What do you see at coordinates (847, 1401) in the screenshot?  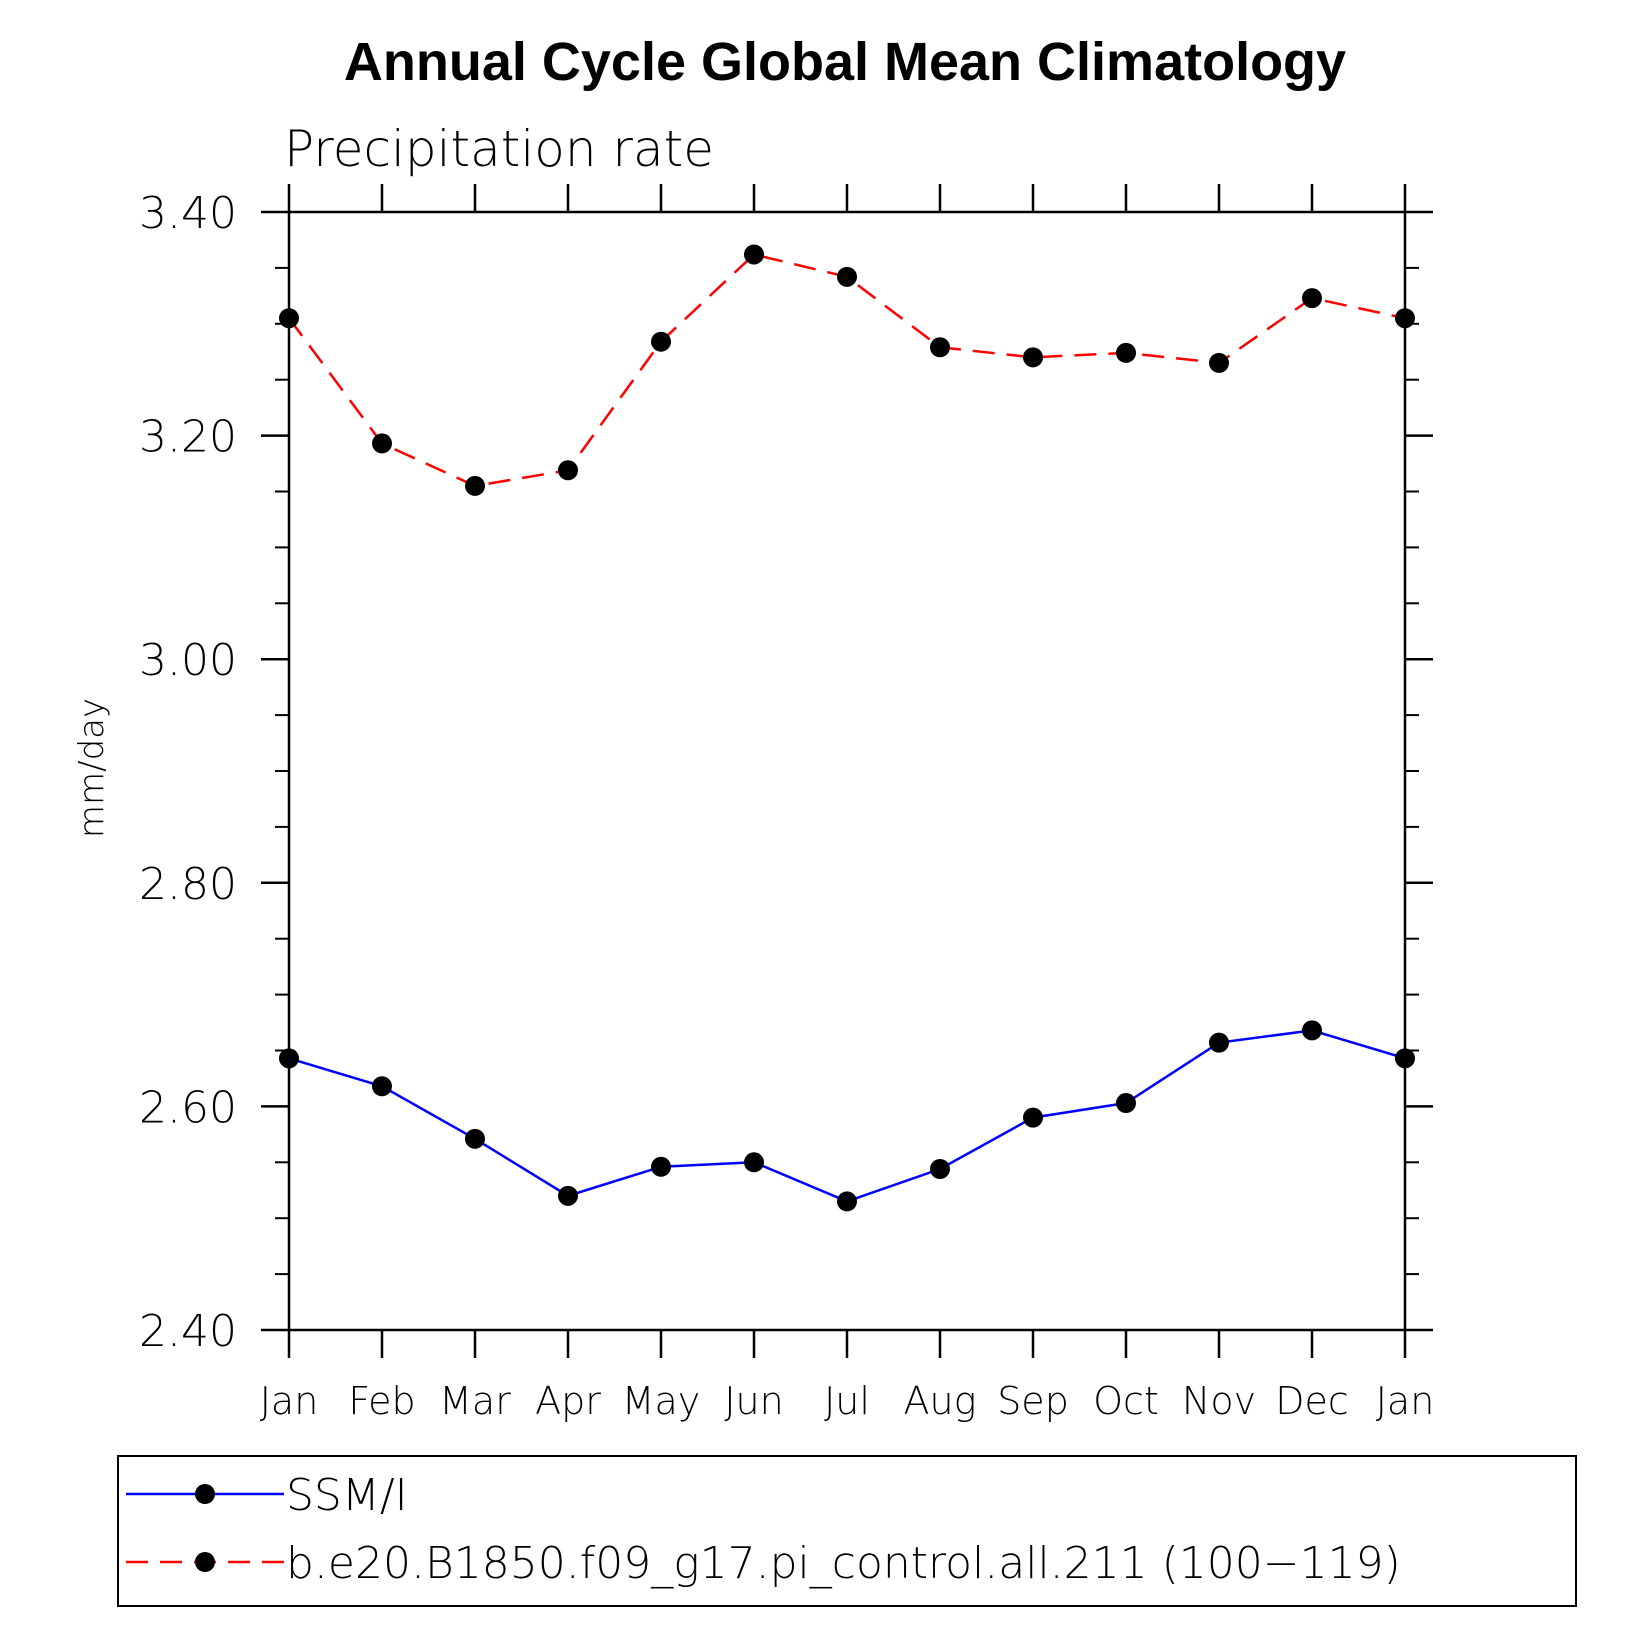 I see `x-tick-label: Jul` at bounding box center [847, 1401].